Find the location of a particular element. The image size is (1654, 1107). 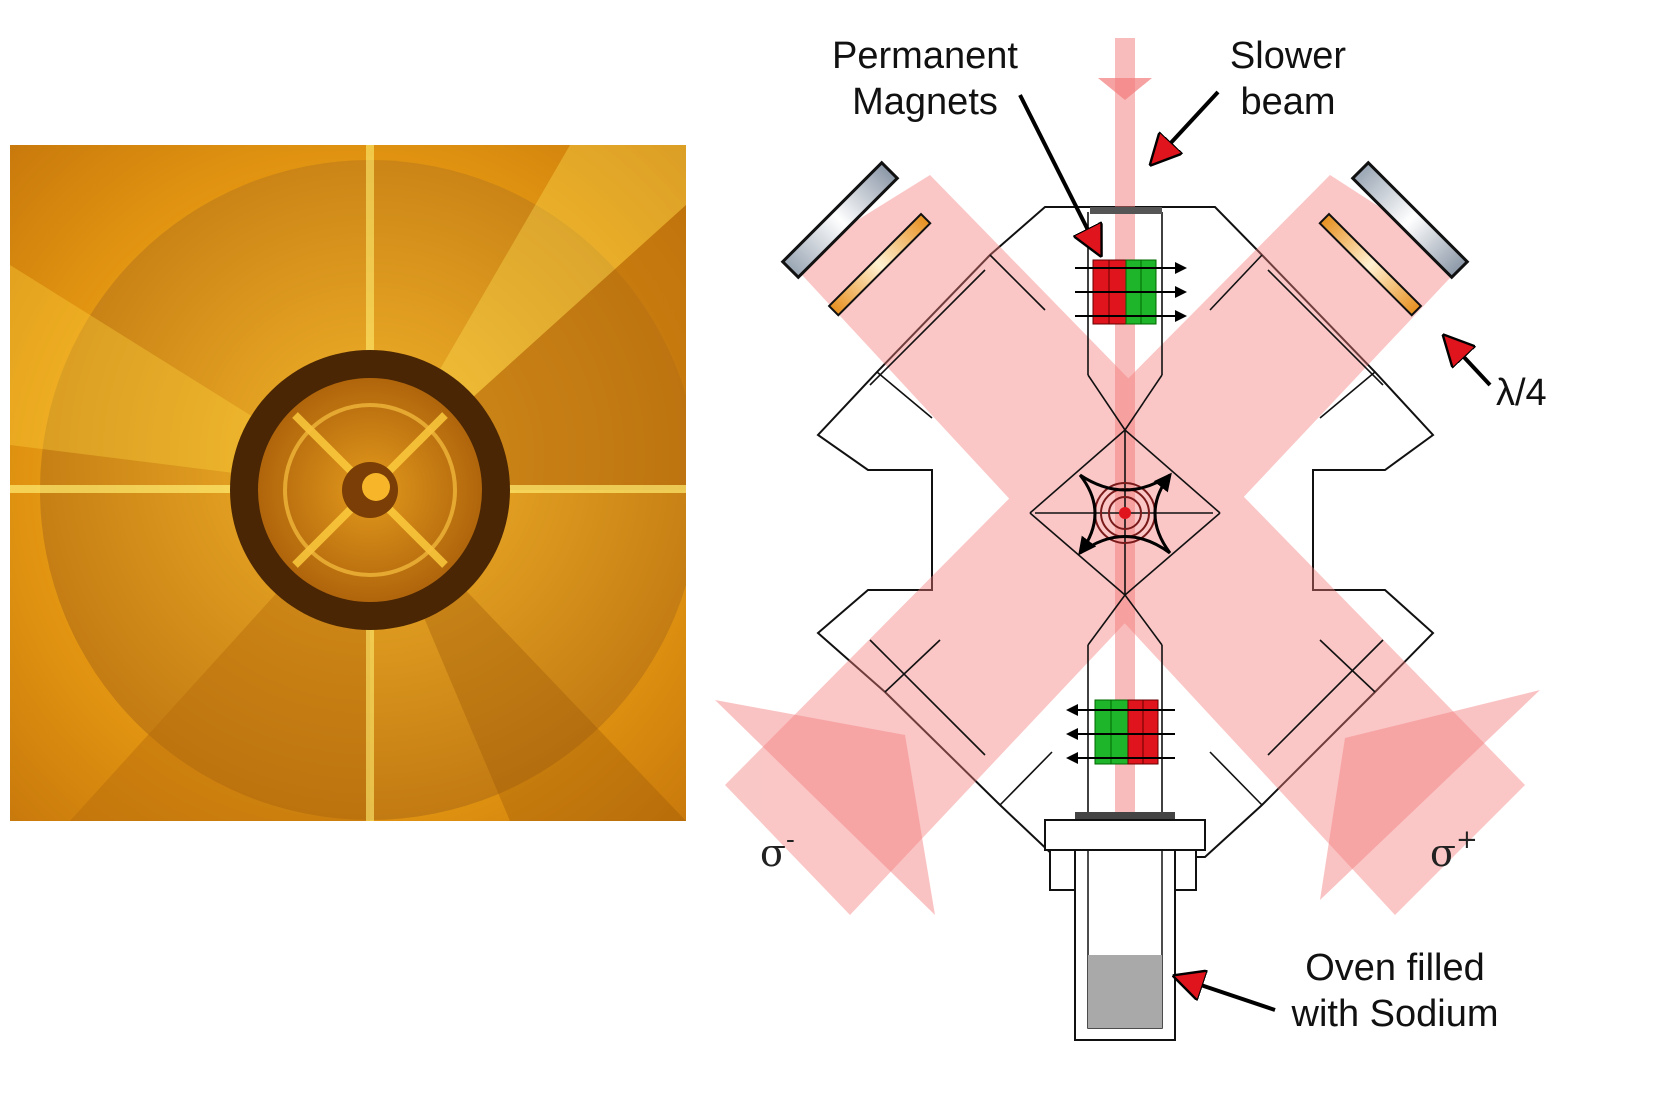

upper-permanent-magnets is located at coordinates (1131, 292).